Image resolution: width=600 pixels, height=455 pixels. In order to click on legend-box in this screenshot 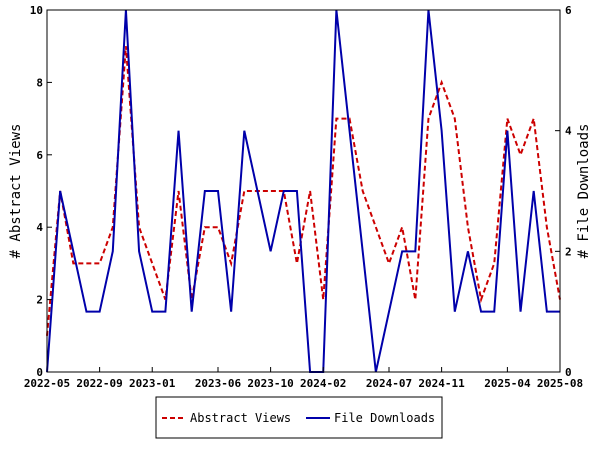, I will do `click(299, 417)`.